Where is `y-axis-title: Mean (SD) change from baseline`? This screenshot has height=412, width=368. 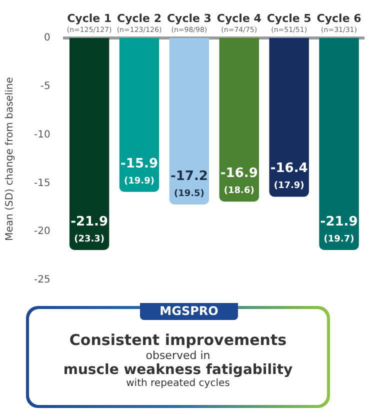
y-axis-title: Mean (SD) change from baseline is located at coordinates (10, 159).